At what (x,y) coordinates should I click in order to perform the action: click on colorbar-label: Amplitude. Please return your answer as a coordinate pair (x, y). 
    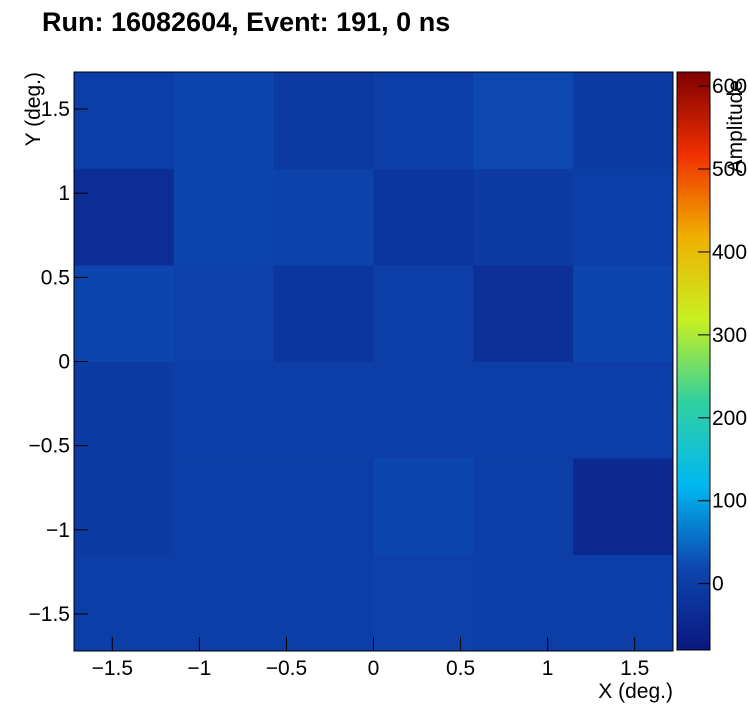
    Looking at the image, I should click on (735, 126).